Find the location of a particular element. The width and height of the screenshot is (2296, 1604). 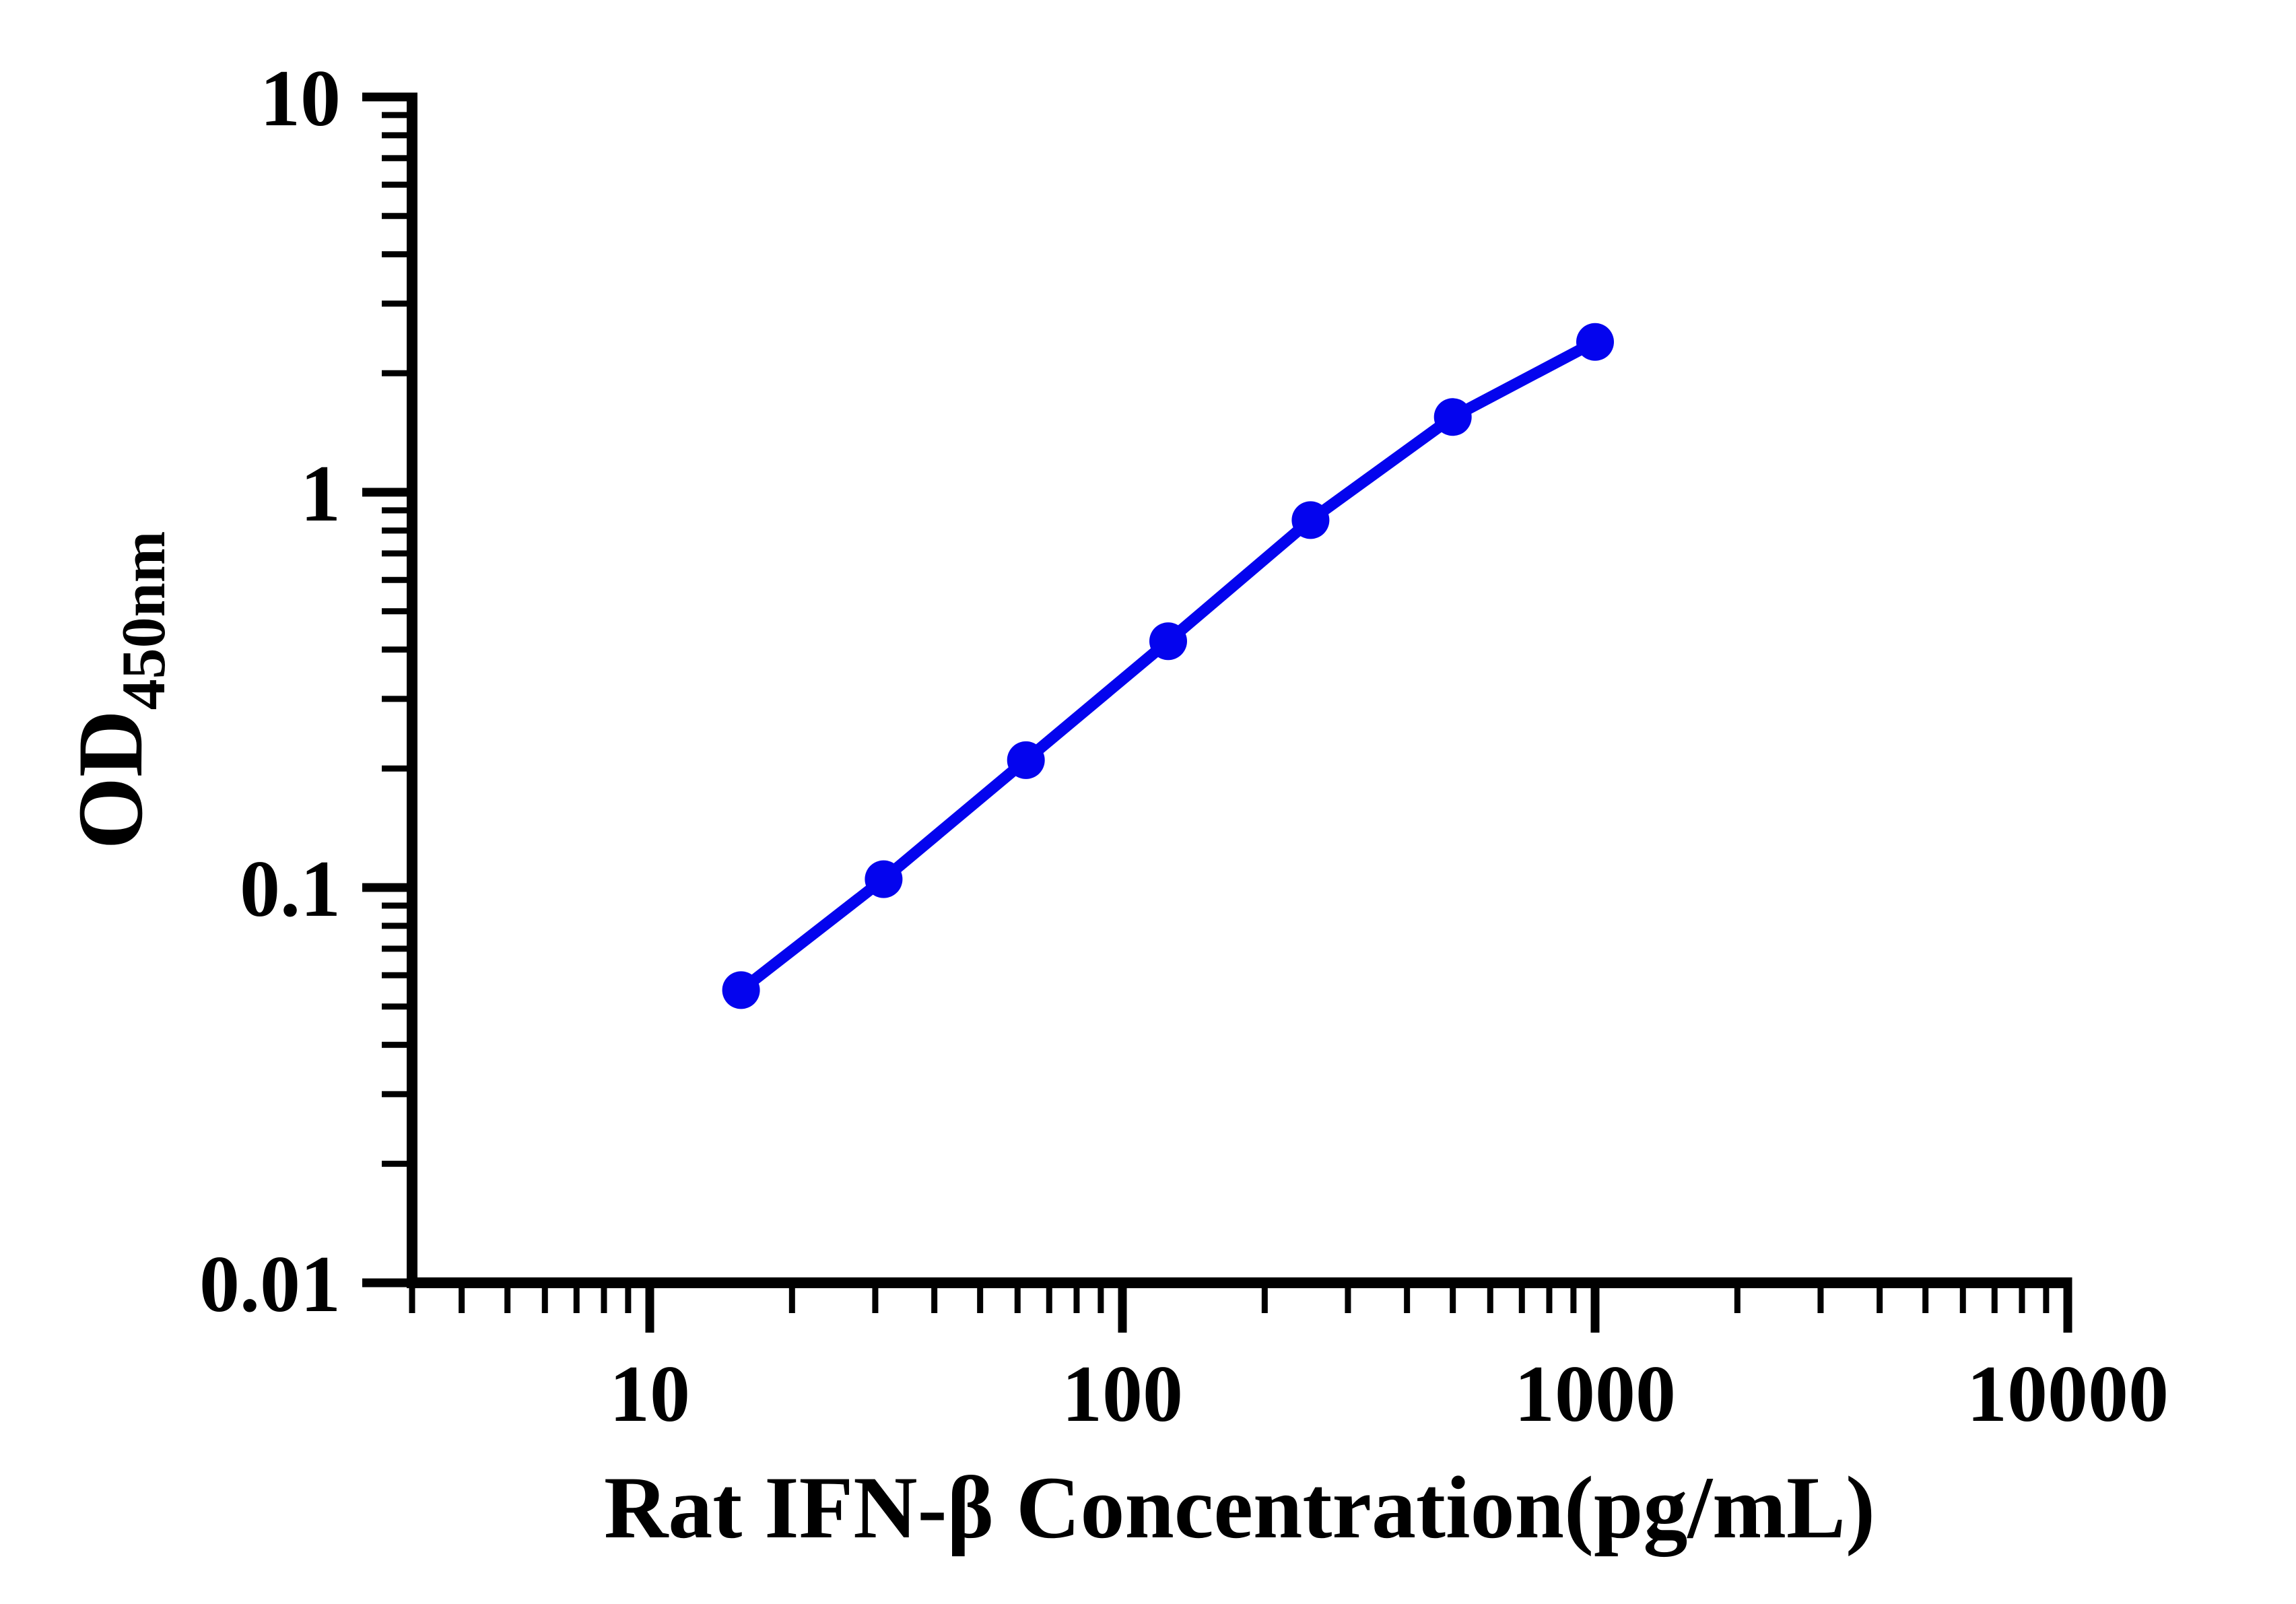

y-axis-title-sub: 450nm is located at coordinates (143, 620).